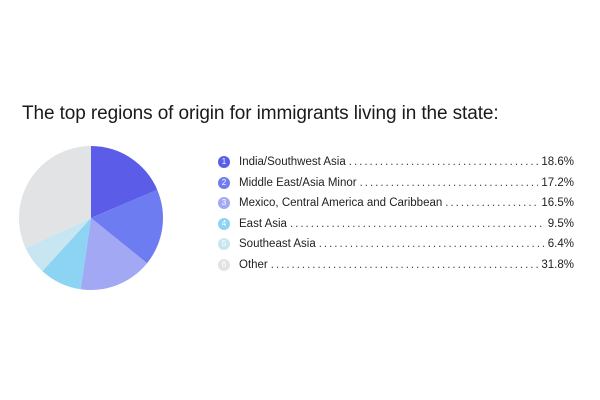 This screenshot has height=400, width=600. What do you see at coordinates (224, 203) in the screenshot?
I see `legend-marker: 3` at bounding box center [224, 203].